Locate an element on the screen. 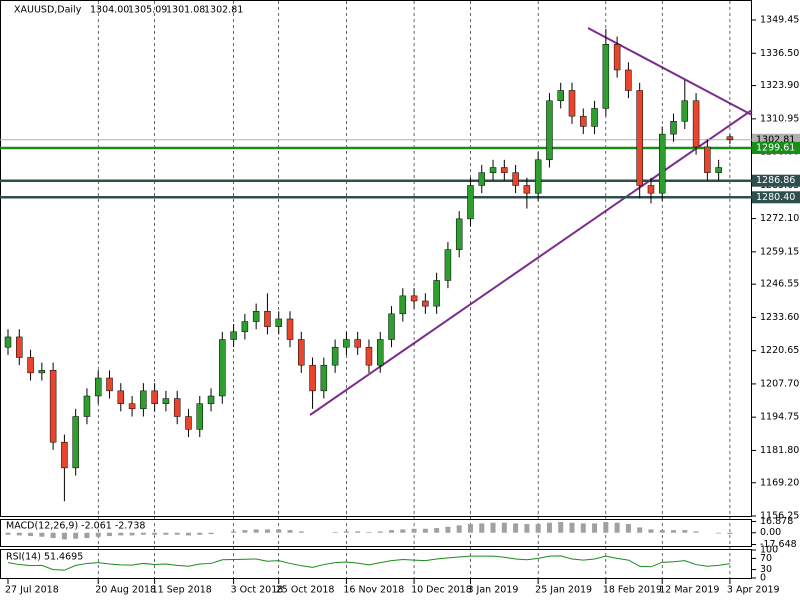 The width and height of the screenshot is (800, 600). x-tick-label: 3 Oct 2018 is located at coordinates (257, 590).